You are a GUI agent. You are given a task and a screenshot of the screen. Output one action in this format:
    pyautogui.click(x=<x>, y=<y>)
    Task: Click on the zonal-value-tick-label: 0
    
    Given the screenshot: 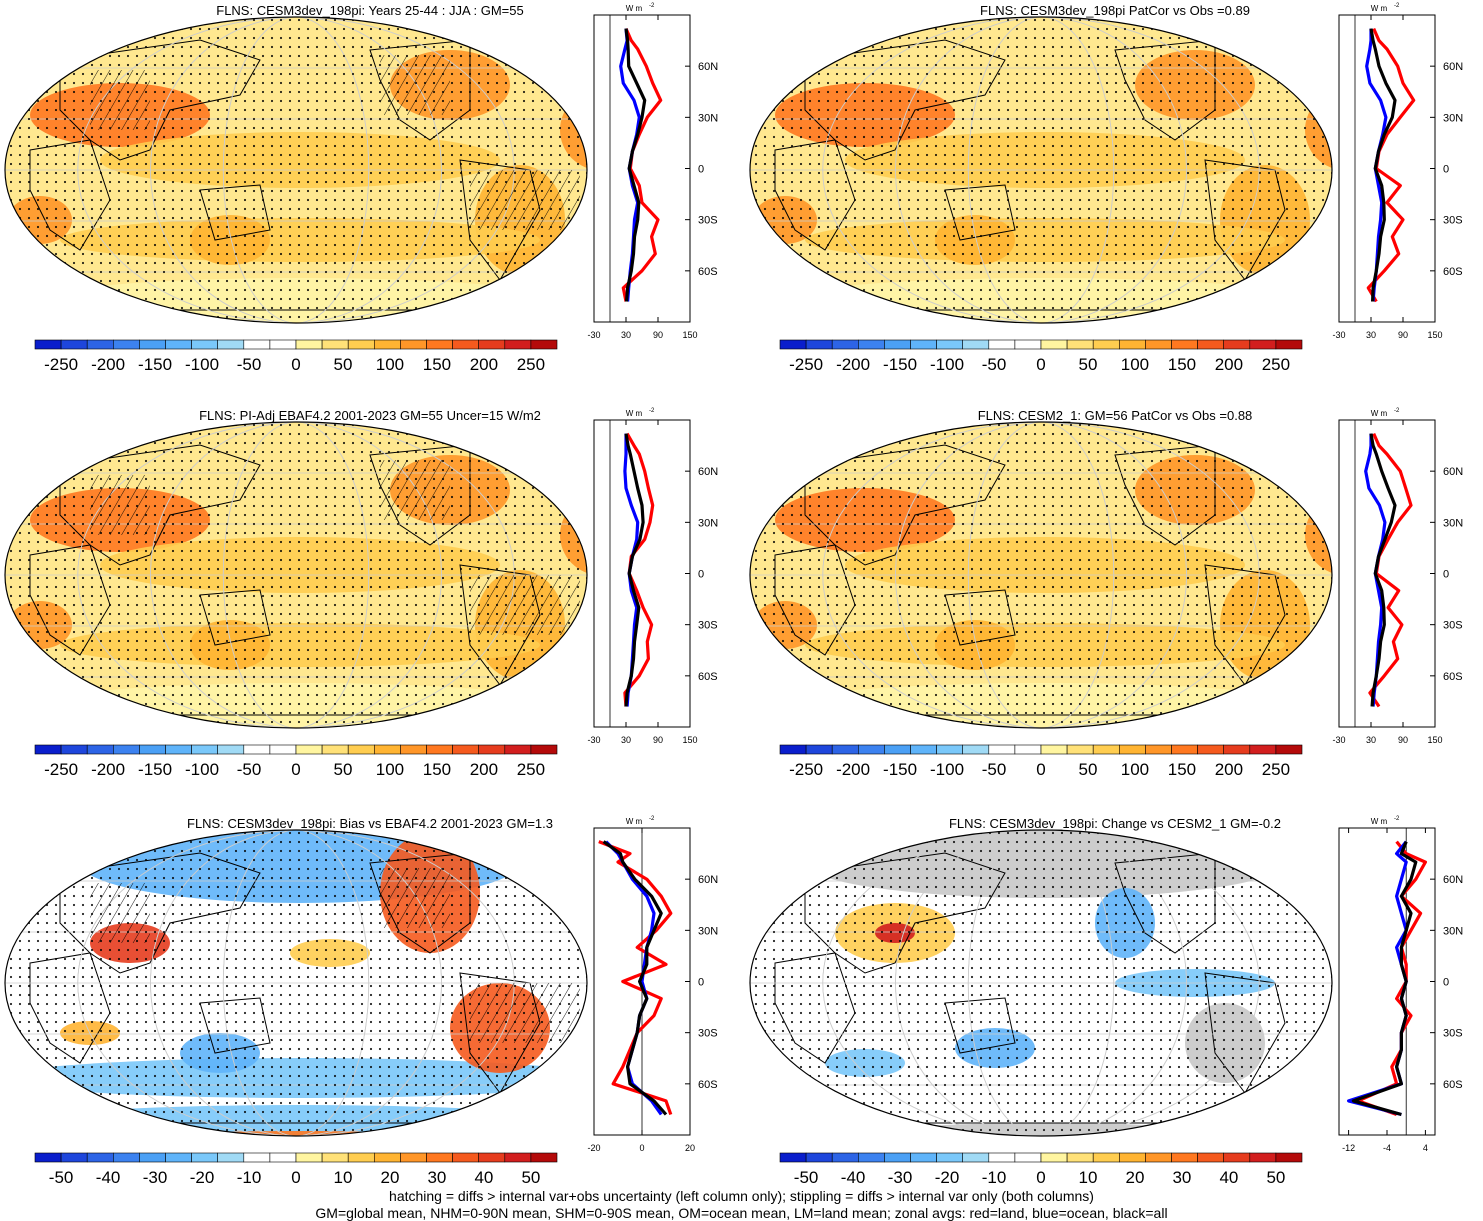 What is the action you would take?
    pyautogui.click(x=641, y=1148)
    